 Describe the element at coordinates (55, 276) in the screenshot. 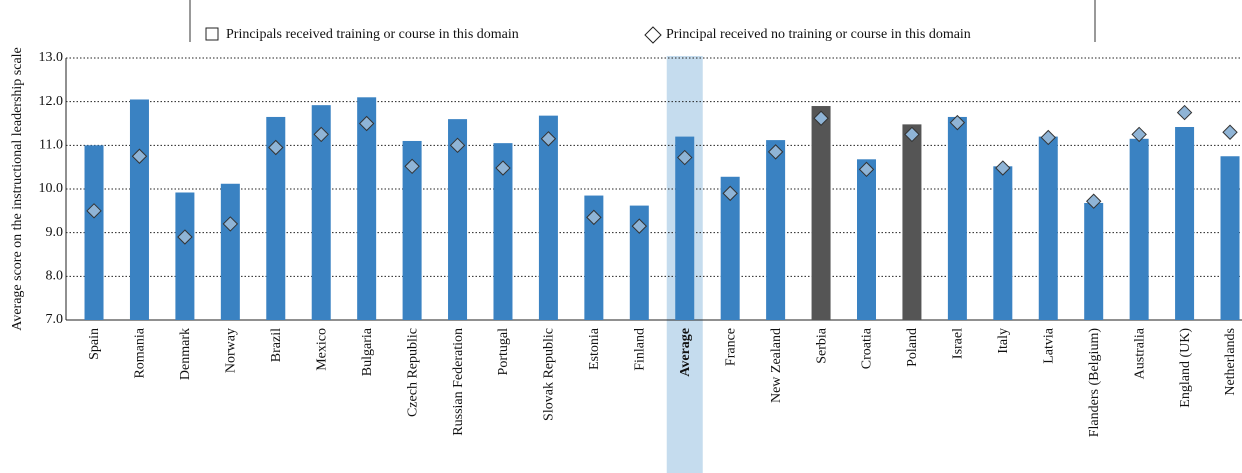

I see `y-tick-label: 8.0` at that location.